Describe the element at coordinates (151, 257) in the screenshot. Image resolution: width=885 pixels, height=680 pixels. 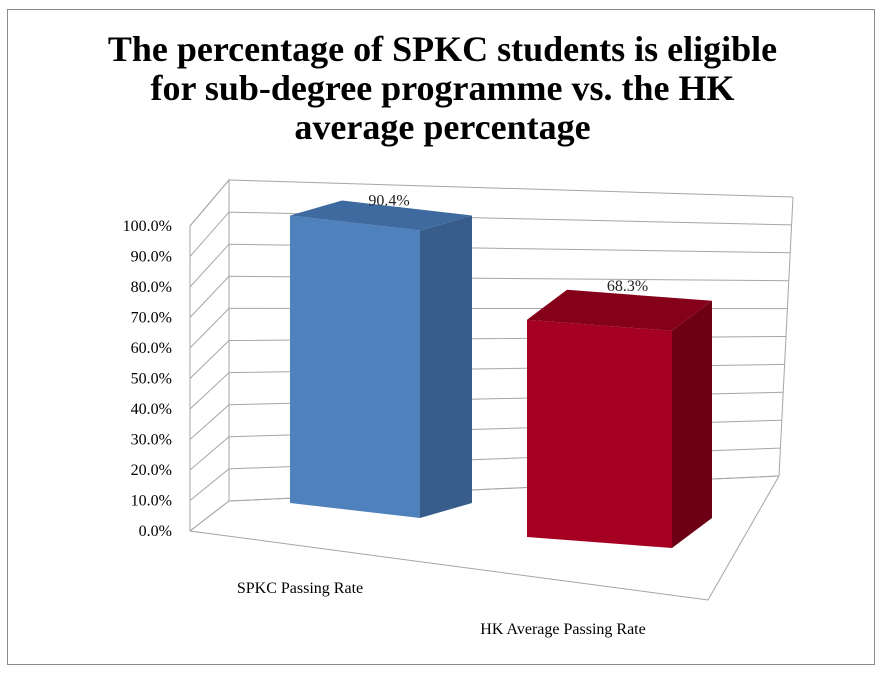
I see `y-tick-label: 90.0%` at that location.